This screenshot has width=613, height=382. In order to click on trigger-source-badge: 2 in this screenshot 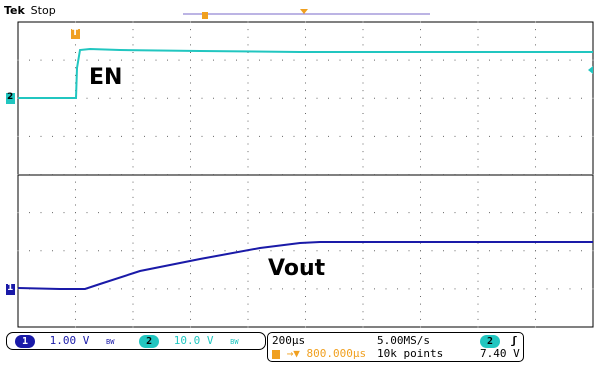, I will do `click(490, 341)`.